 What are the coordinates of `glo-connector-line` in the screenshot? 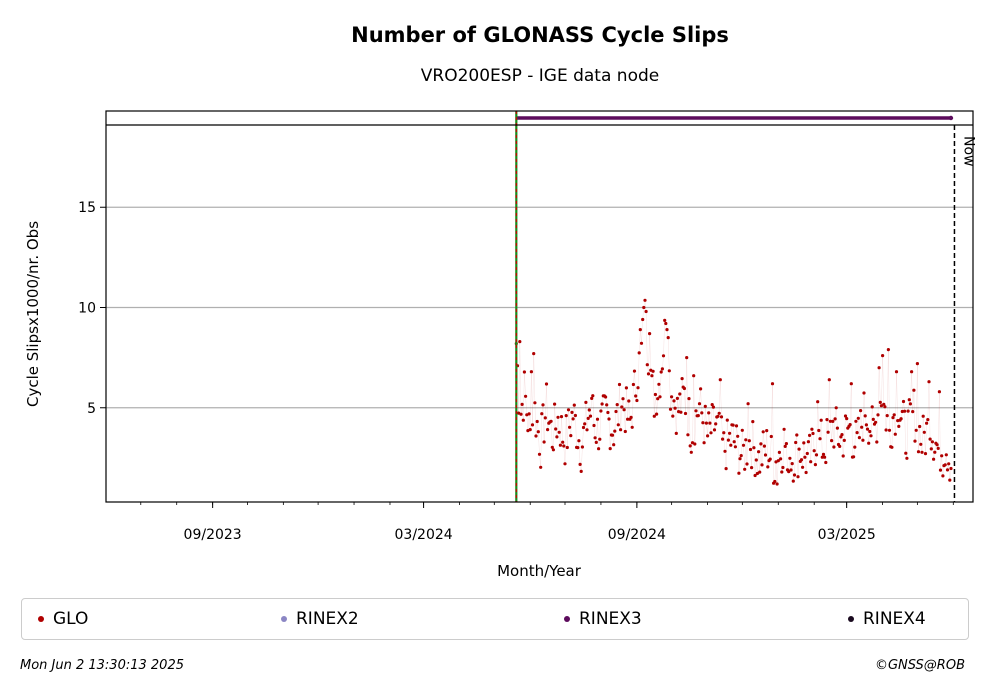 It's located at (734, 392).